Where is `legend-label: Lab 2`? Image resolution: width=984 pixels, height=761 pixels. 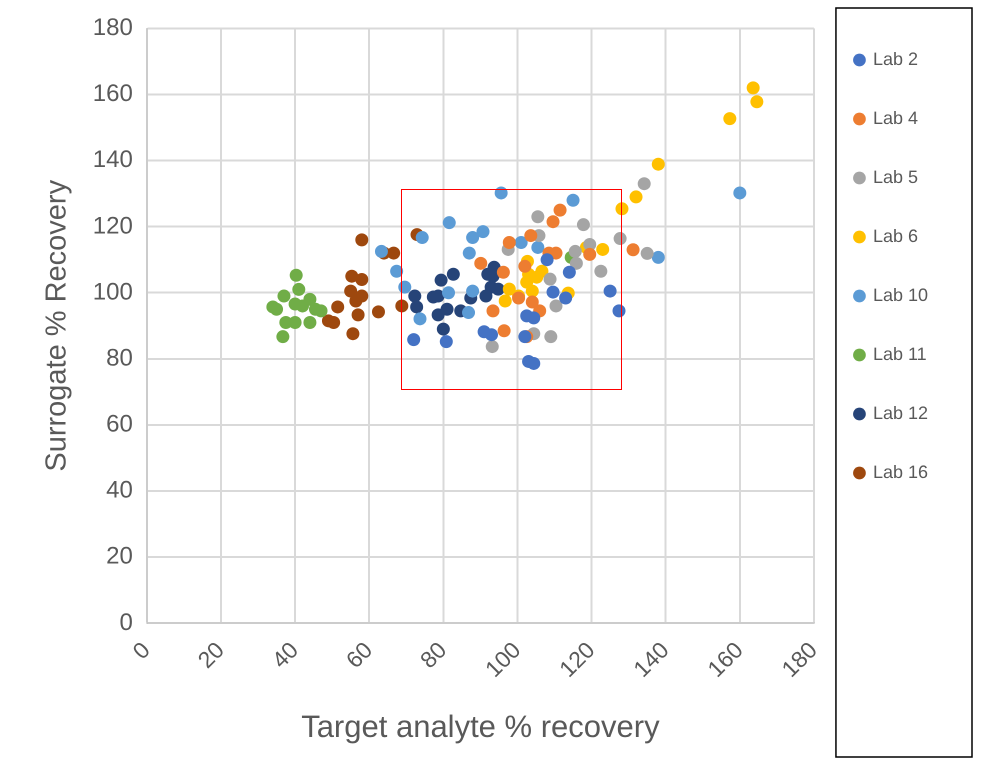 legend-label: Lab 2 is located at coordinates (895, 58).